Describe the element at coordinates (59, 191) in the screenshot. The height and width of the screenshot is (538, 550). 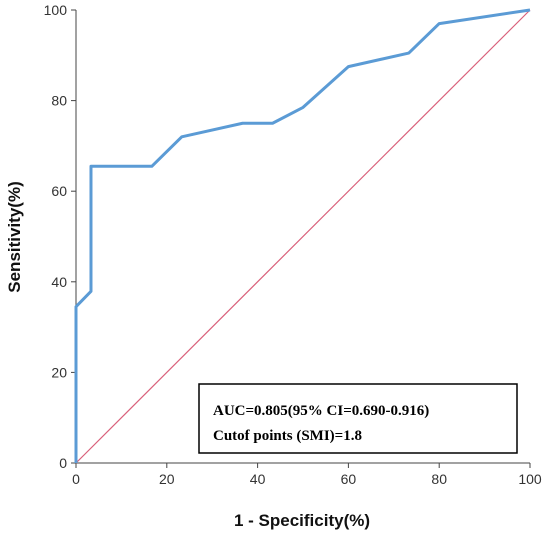
I see `y-tick-label: 60` at that location.